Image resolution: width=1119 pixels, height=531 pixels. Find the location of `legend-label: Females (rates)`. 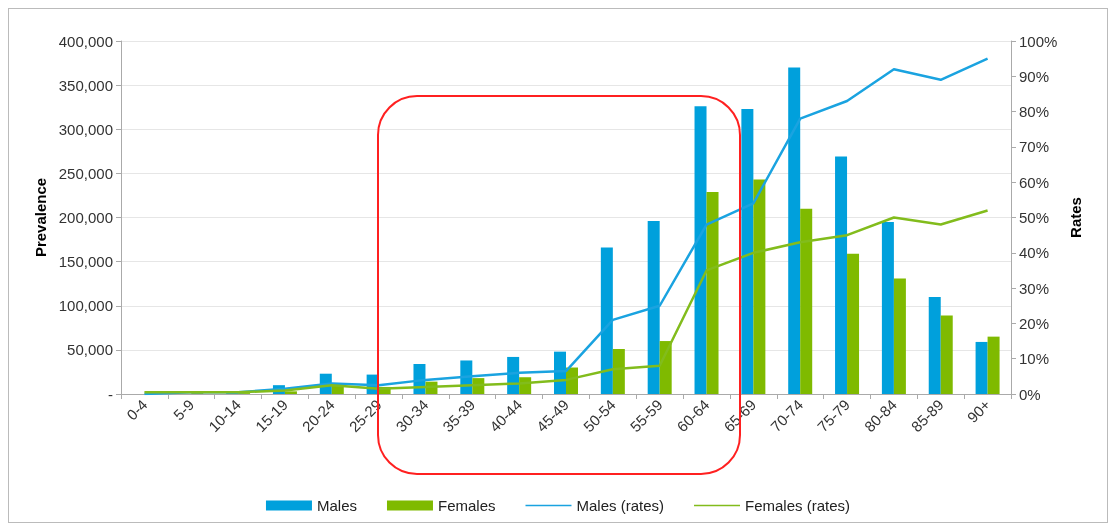

legend-label: Females (rates) is located at coordinates (798, 505).